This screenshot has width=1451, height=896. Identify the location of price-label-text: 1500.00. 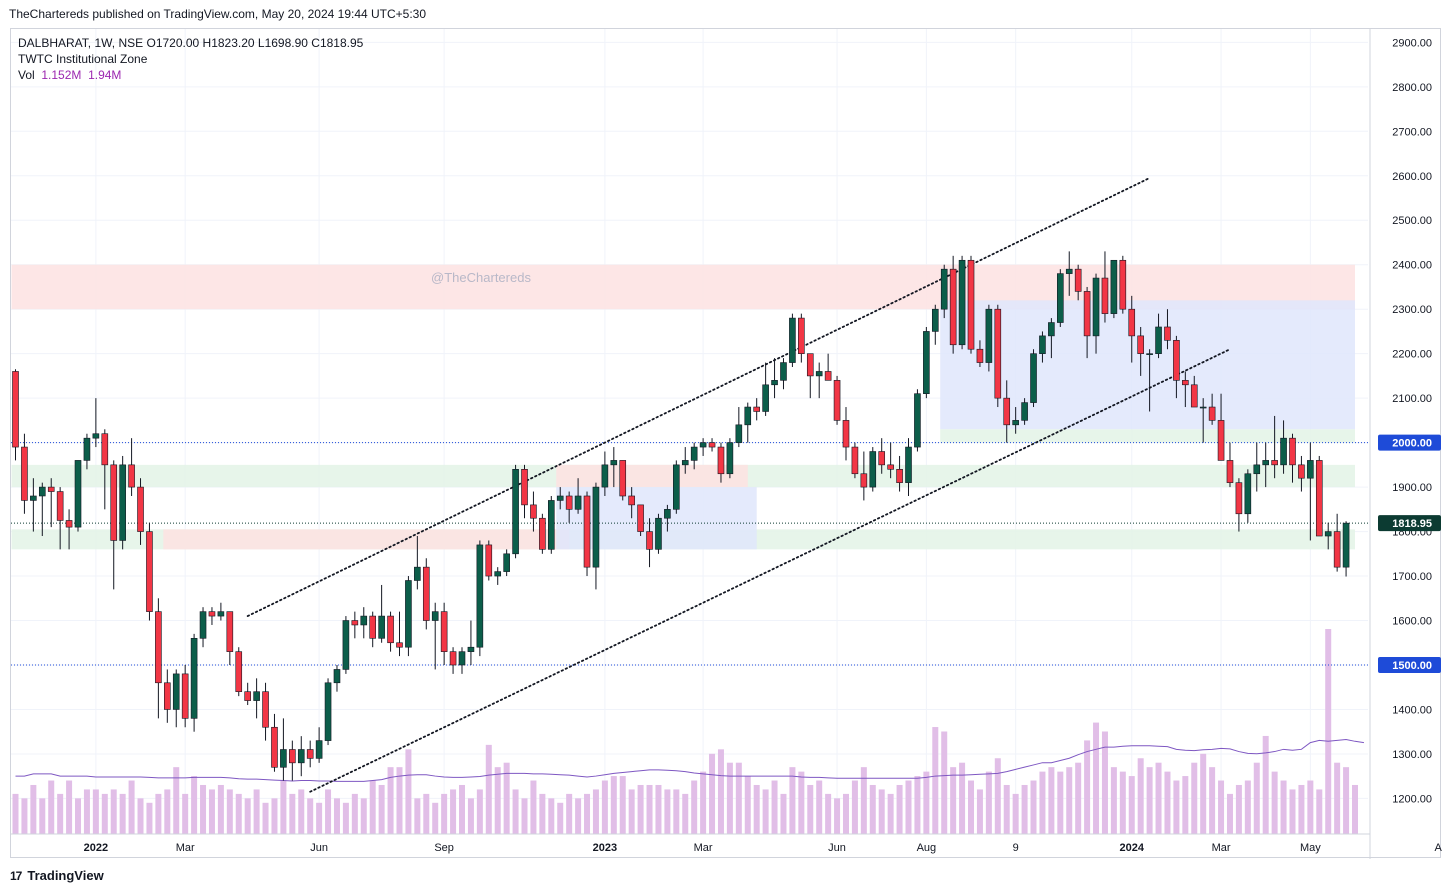
(1412, 666).